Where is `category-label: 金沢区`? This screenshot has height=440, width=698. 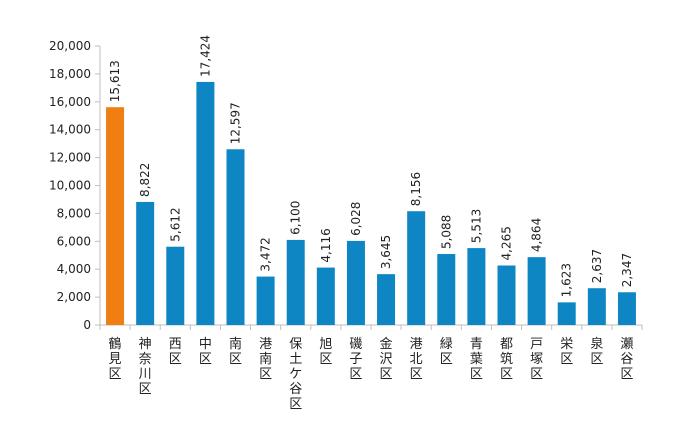
category-label: 金沢区 is located at coordinates (386, 359).